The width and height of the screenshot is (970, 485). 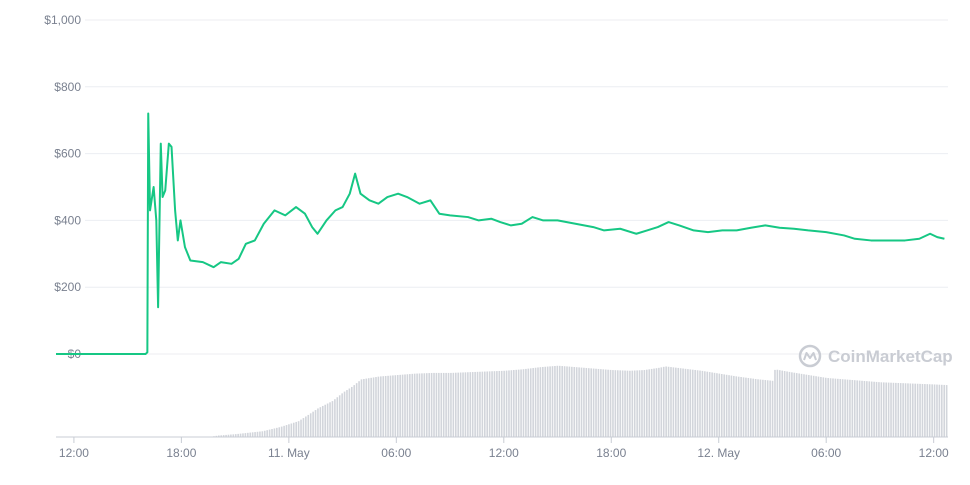 I want to click on y-tick-label: $200, so click(x=67, y=287).